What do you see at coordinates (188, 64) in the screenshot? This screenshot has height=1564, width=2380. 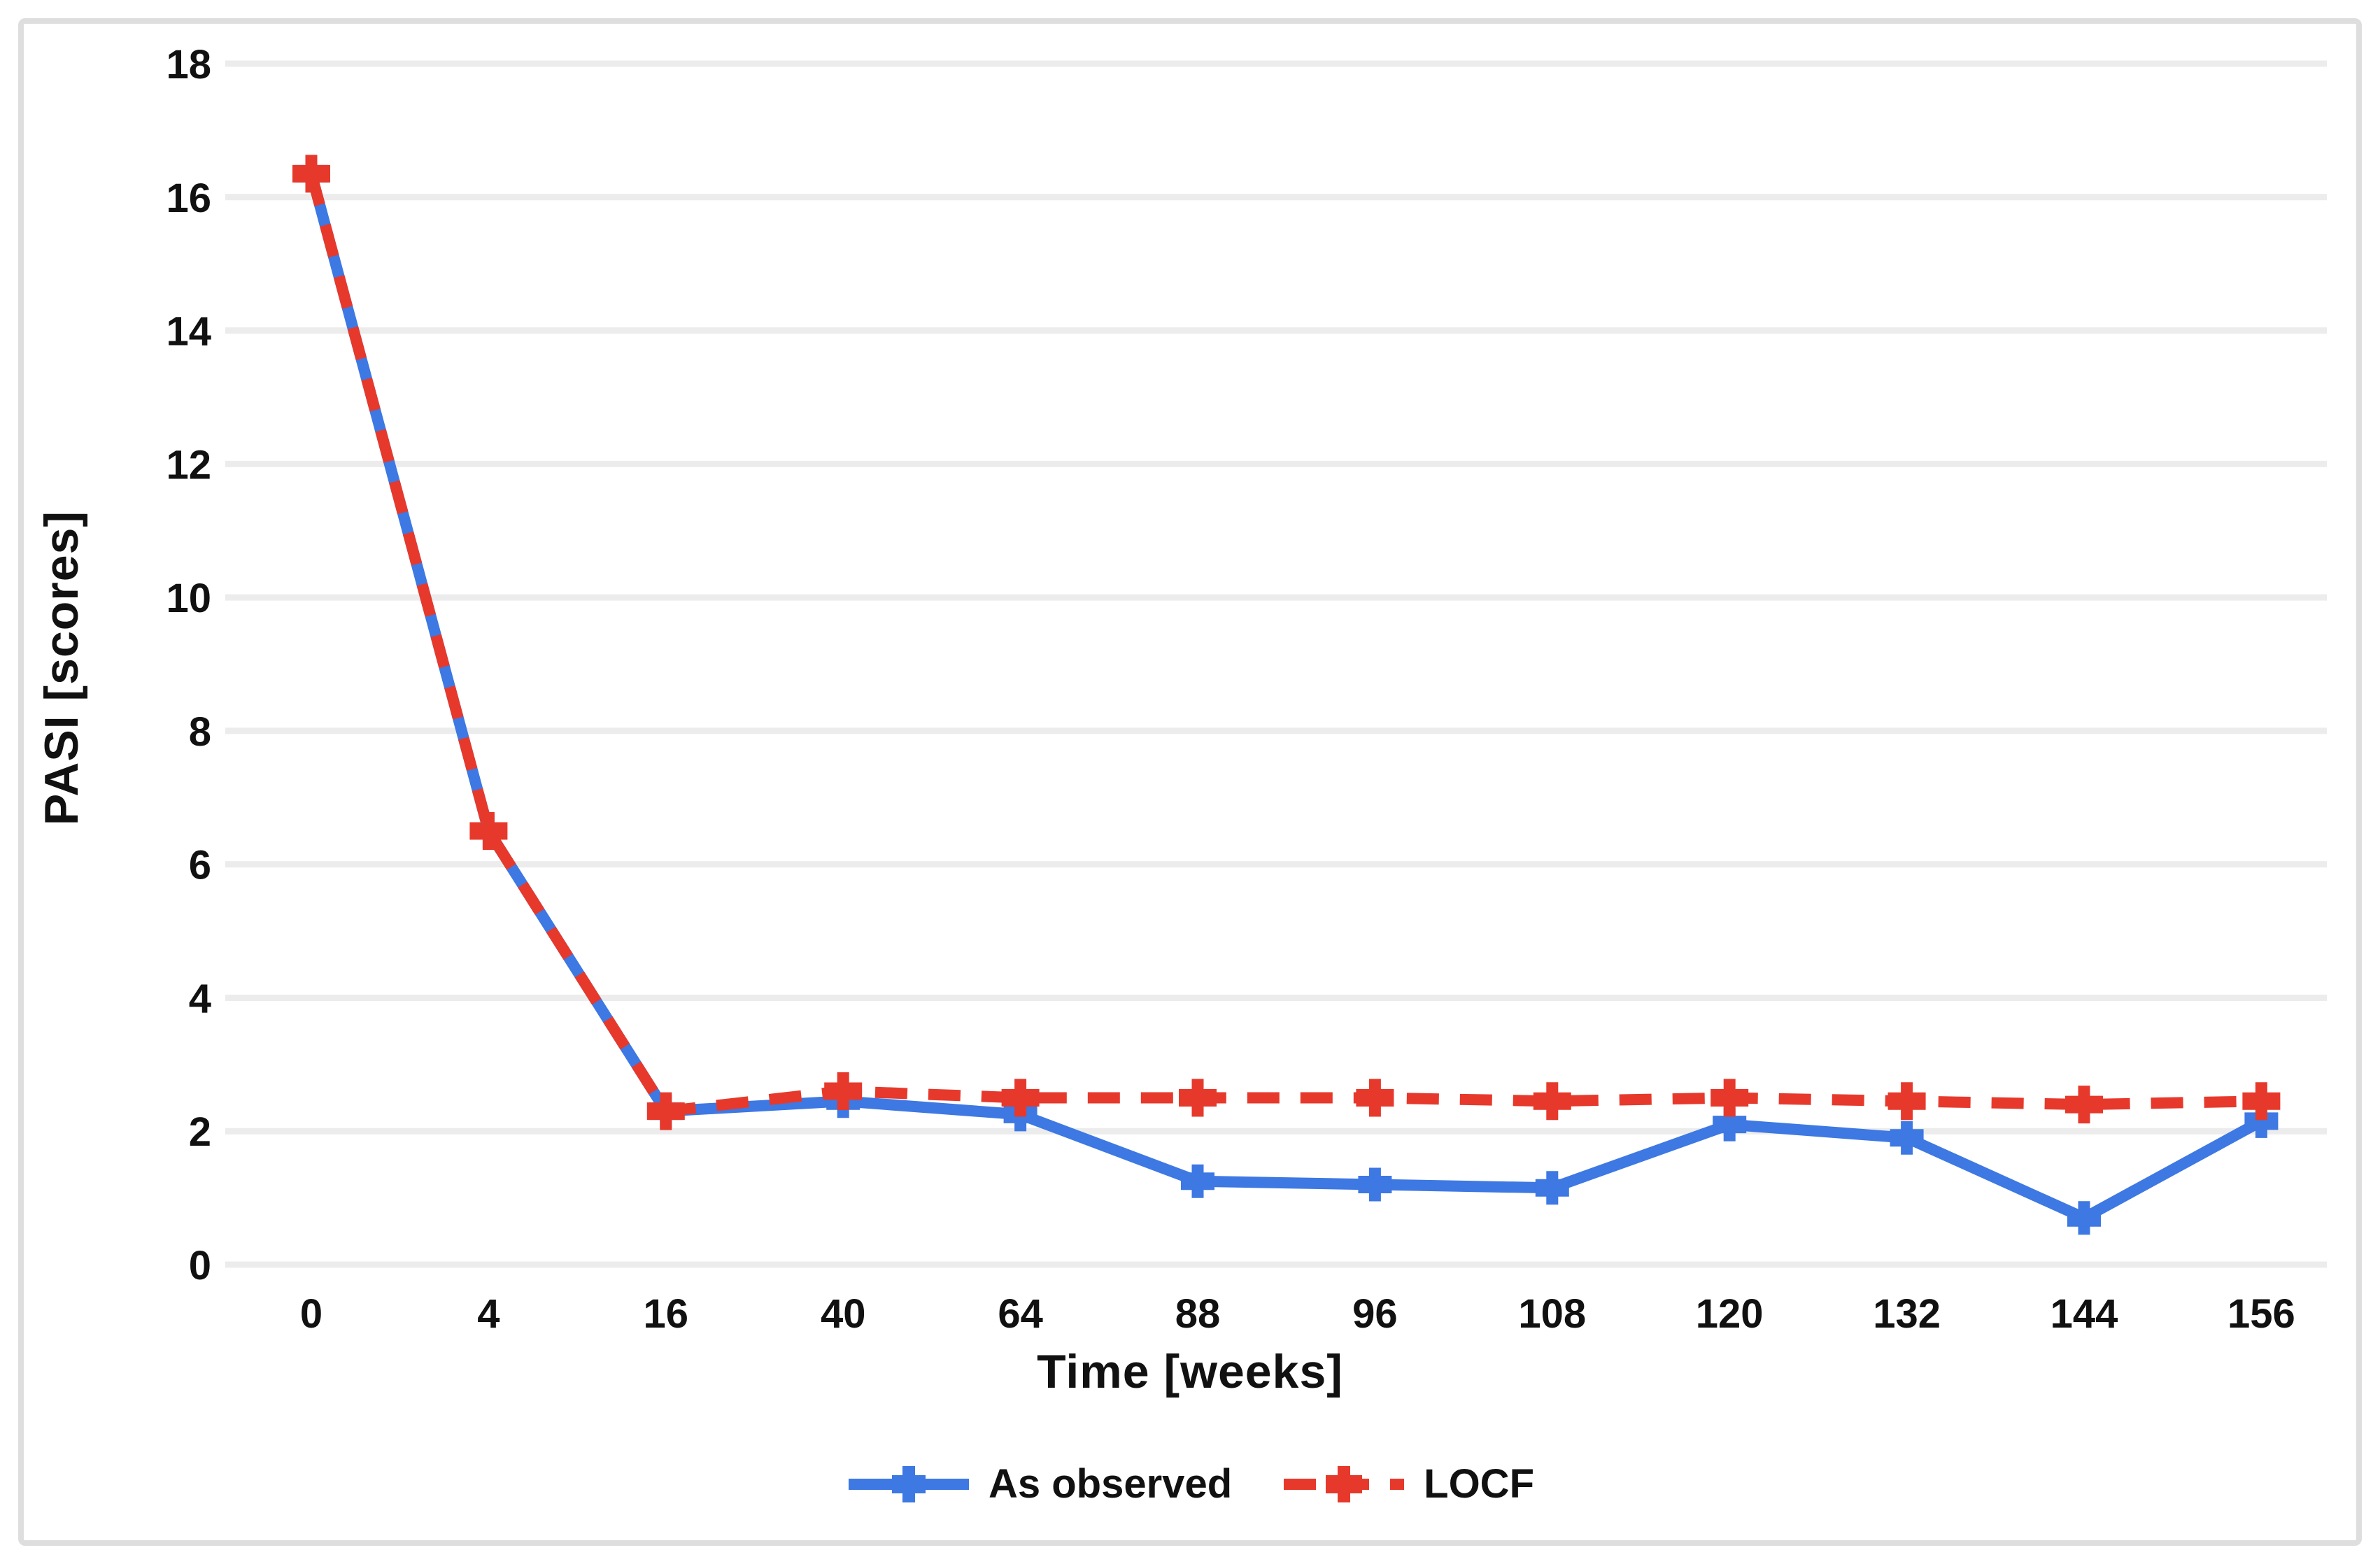 I see `svg-text: 18` at bounding box center [188, 64].